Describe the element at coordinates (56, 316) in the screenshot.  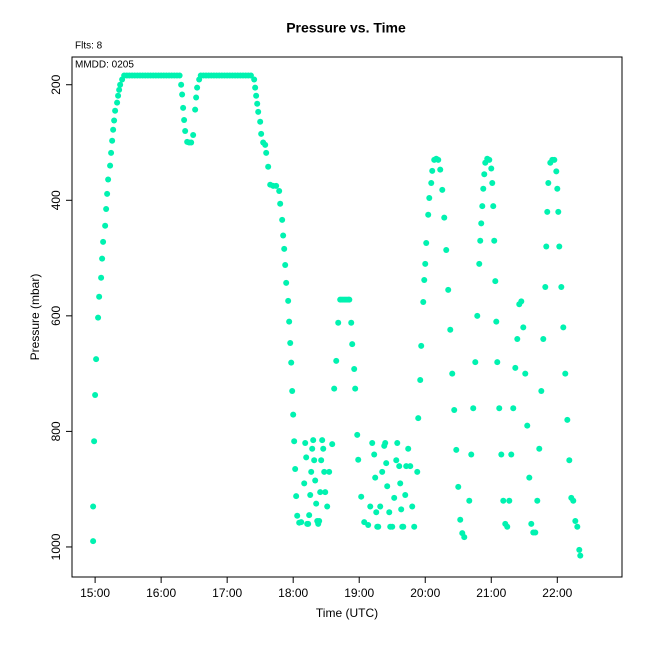
I see `y-tick-label: 600` at that location.